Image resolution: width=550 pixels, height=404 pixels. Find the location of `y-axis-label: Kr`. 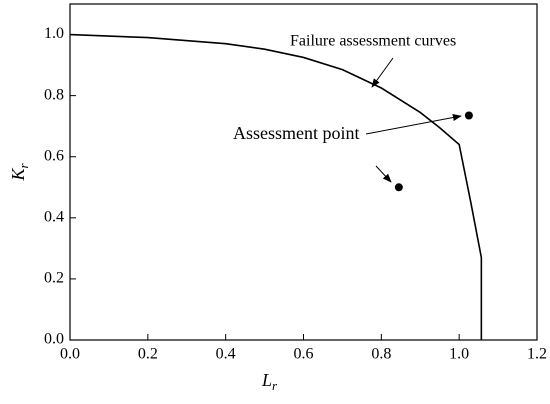

y-axis-label: Kr is located at coordinates (19, 172).